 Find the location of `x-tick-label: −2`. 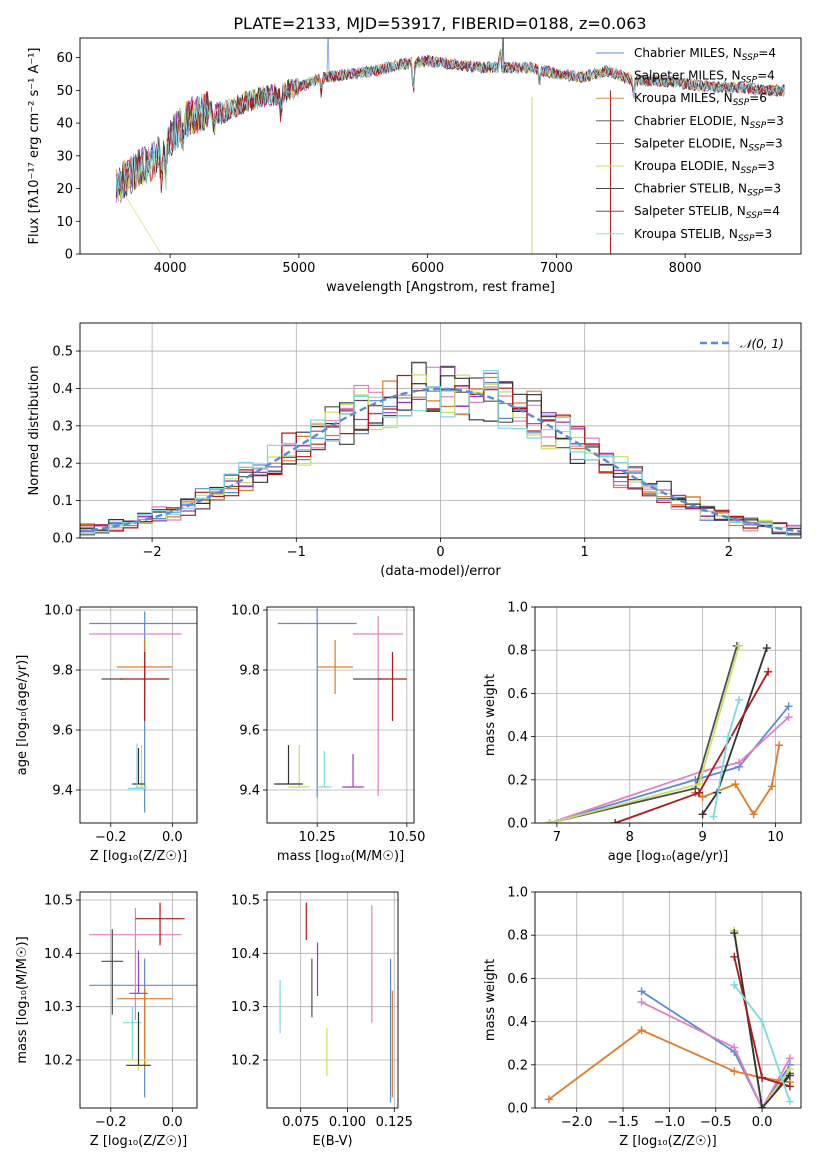

x-tick-label: −2 is located at coordinates (152, 552).